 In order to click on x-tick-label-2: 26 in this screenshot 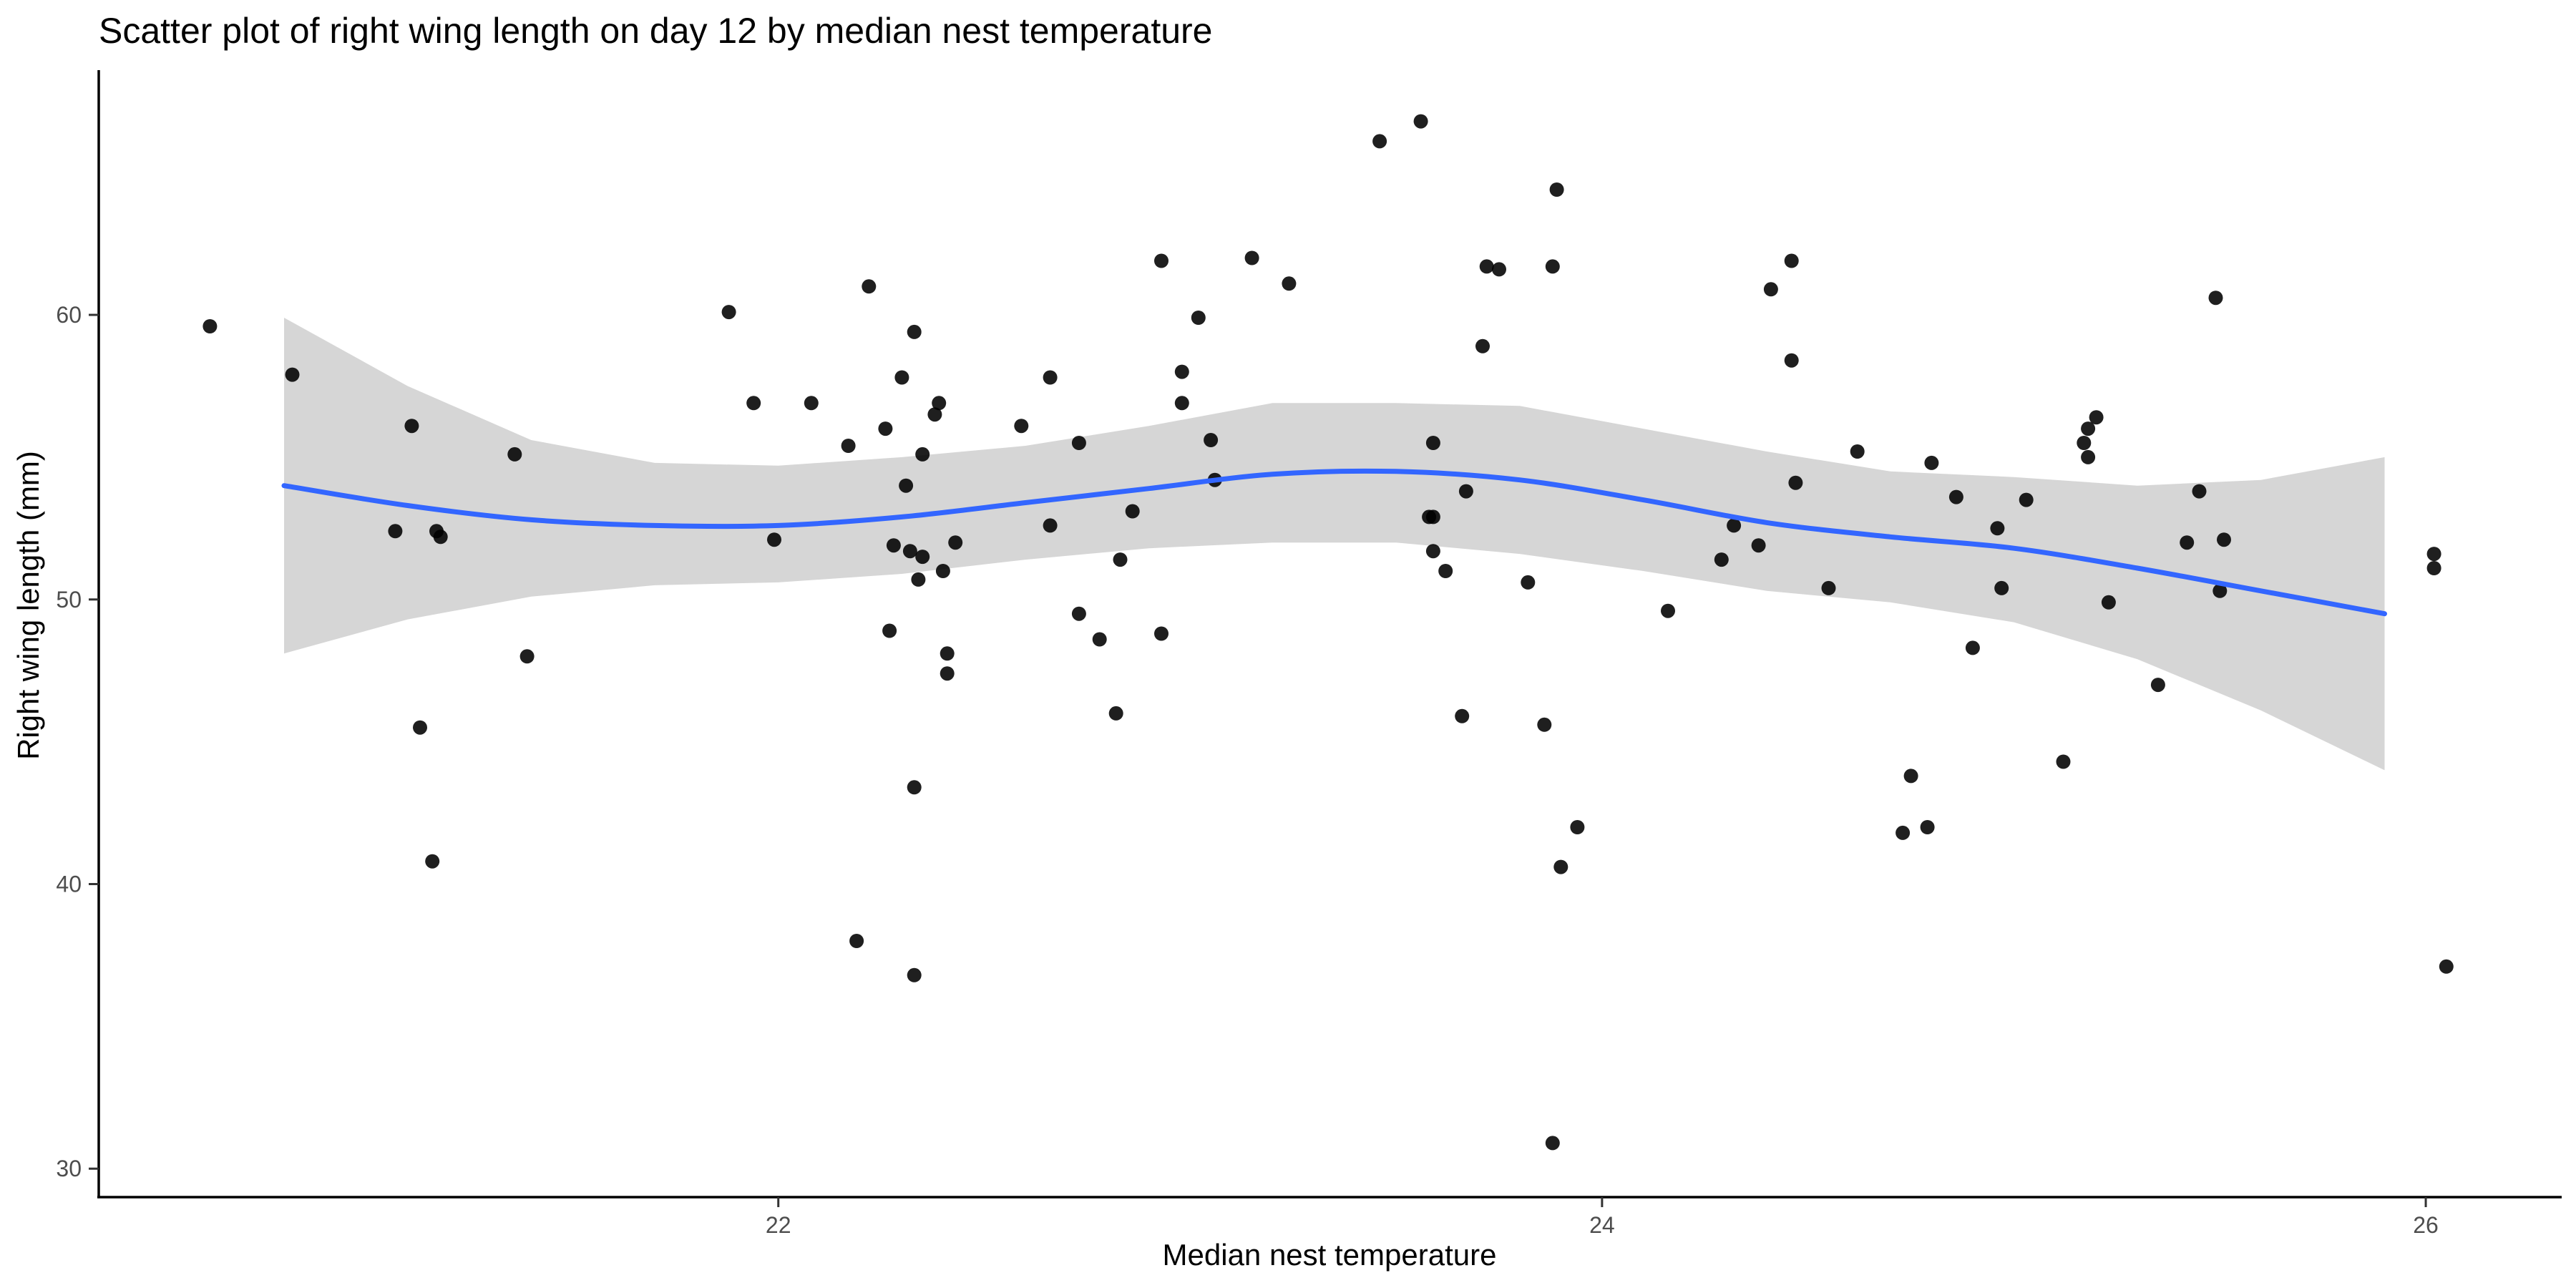, I will do `click(2426, 1225)`.